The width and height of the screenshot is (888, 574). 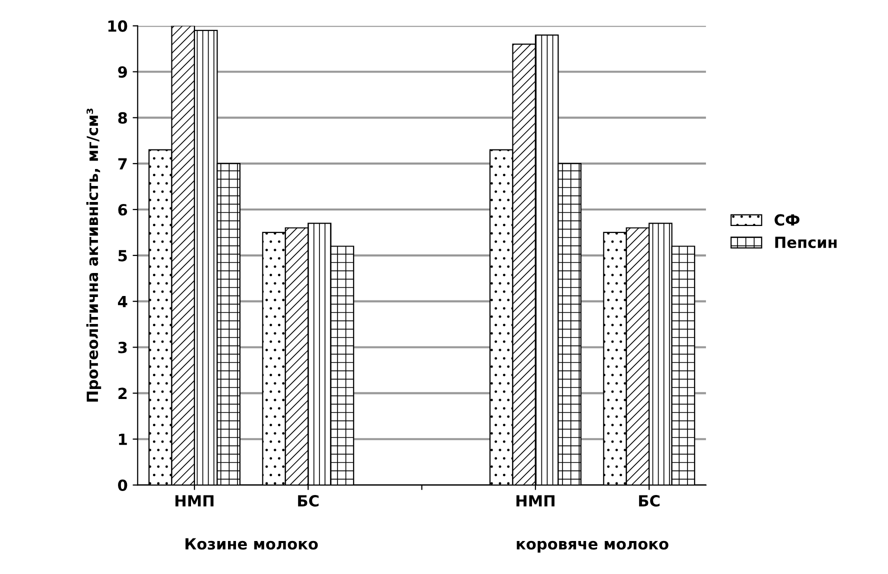 I want to click on y-tick-label: 3, so click(x=122, y=348).